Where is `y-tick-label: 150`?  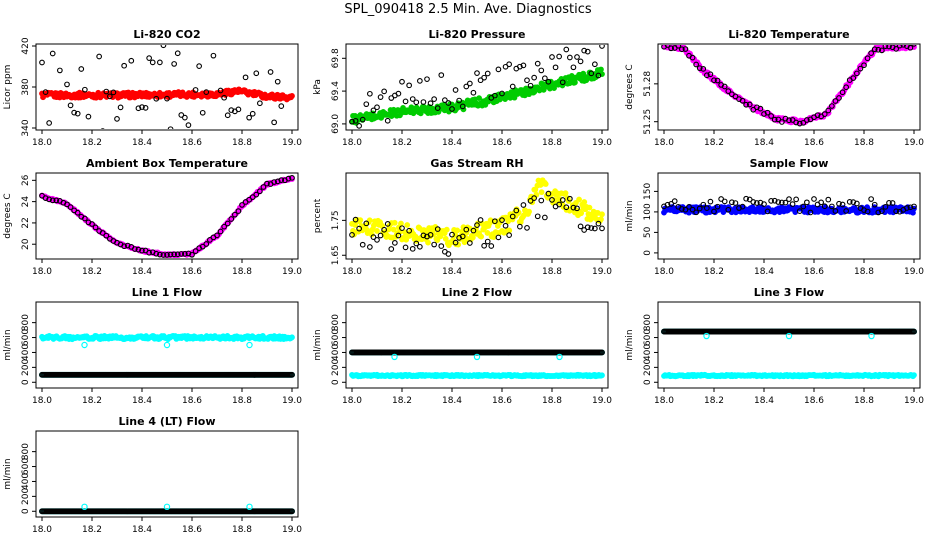
y-tick-label: 150 is located at coordinates (648, 191).